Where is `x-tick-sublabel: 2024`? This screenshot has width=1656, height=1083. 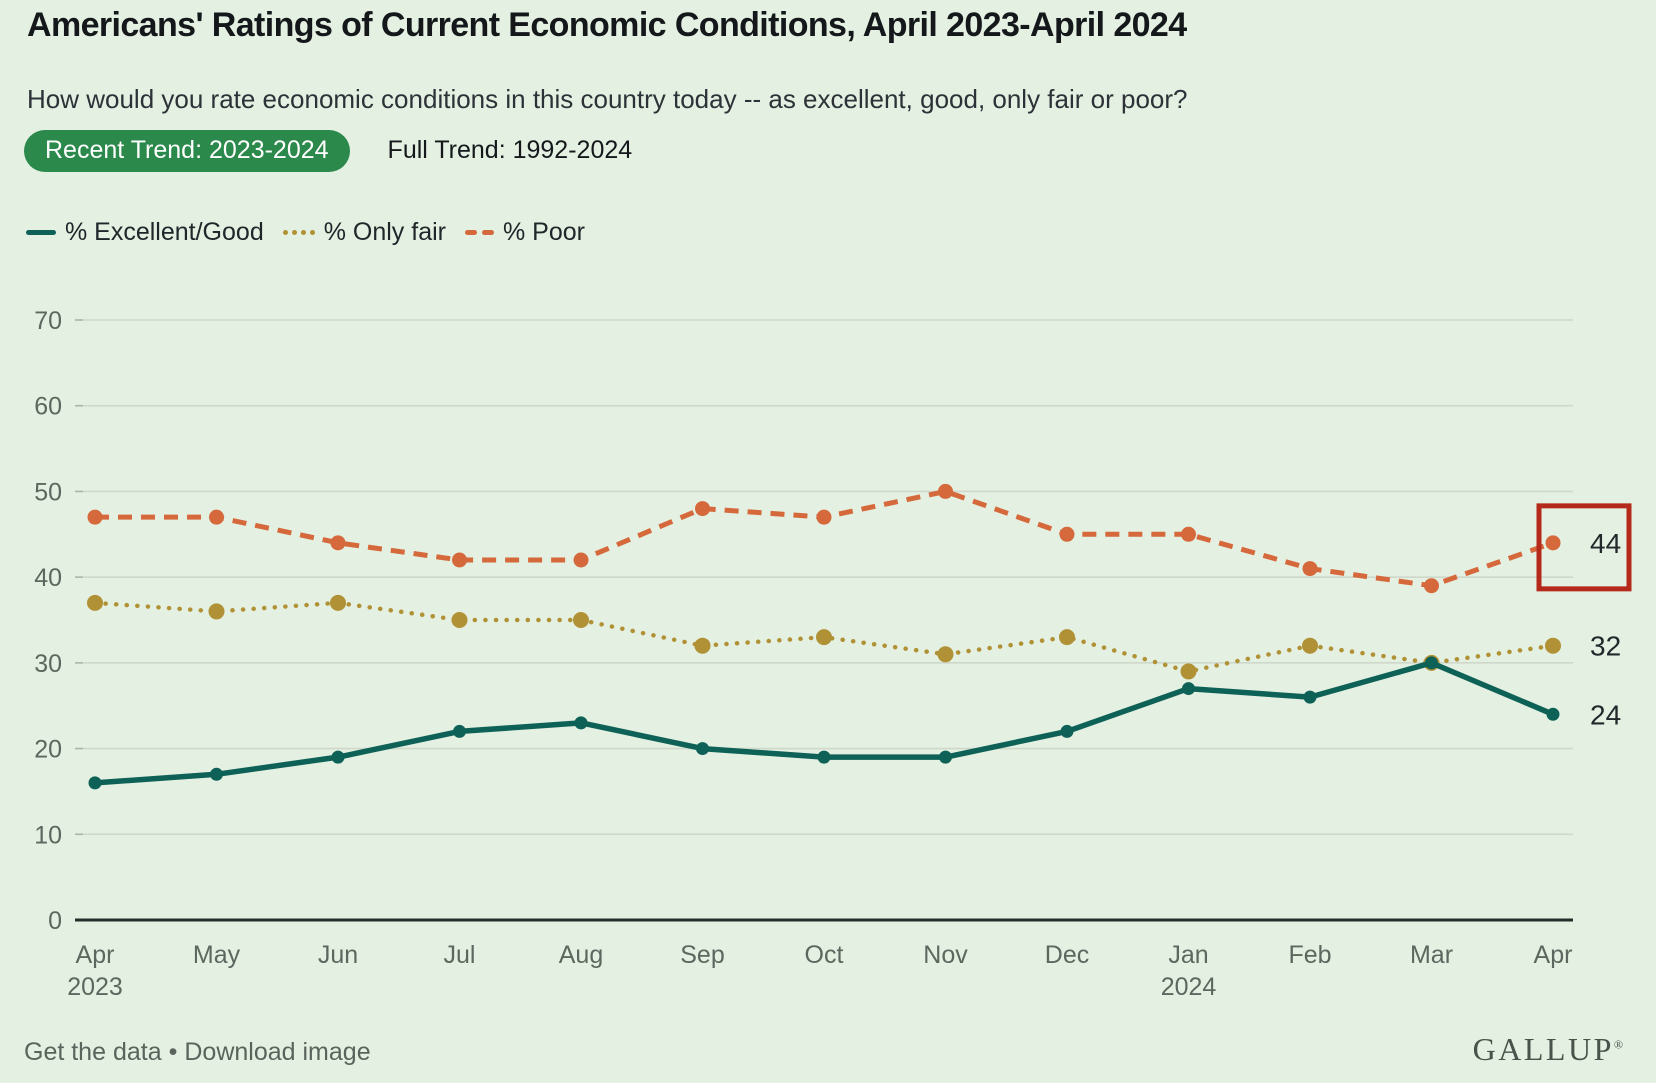 x-tick-sublabel: 2024 is located at coordinates (1189, 987).